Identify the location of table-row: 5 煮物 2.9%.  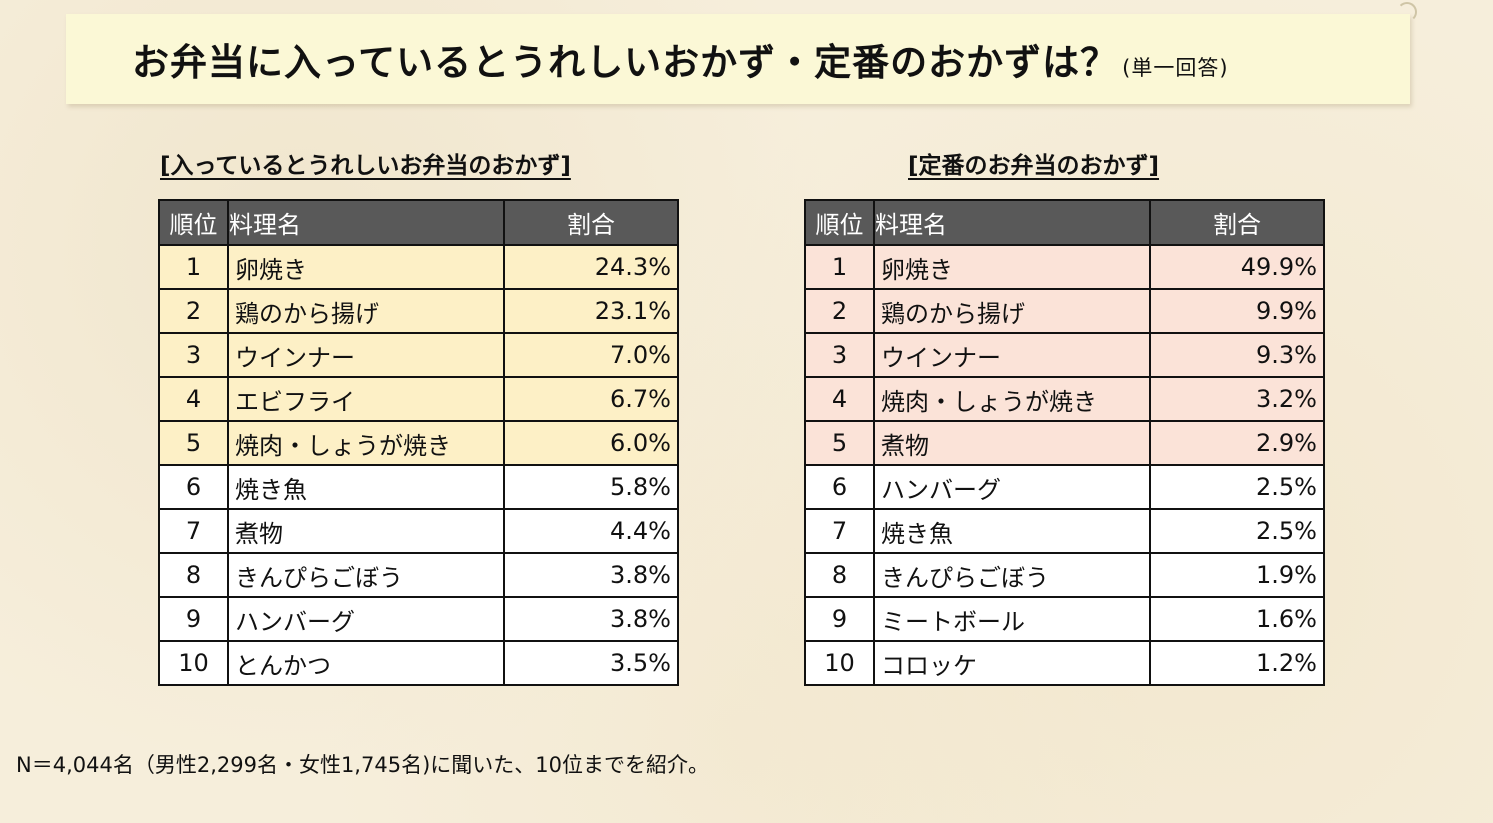
(1064, 443).